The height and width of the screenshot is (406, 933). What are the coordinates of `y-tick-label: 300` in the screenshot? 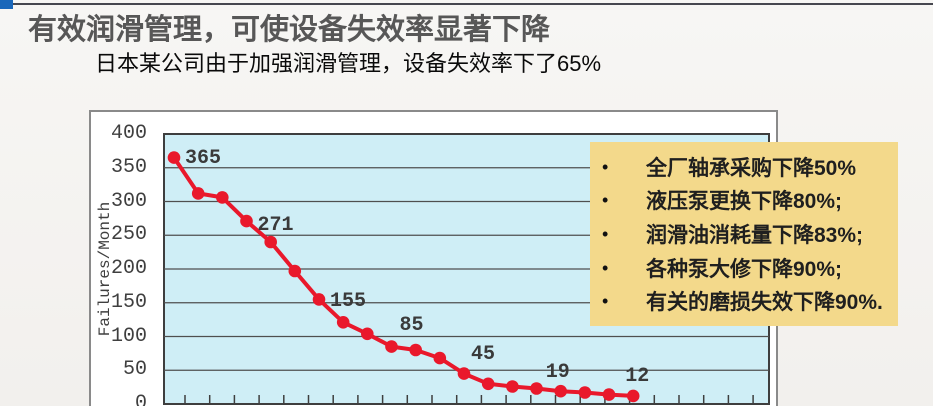 It's located at (128, 201).